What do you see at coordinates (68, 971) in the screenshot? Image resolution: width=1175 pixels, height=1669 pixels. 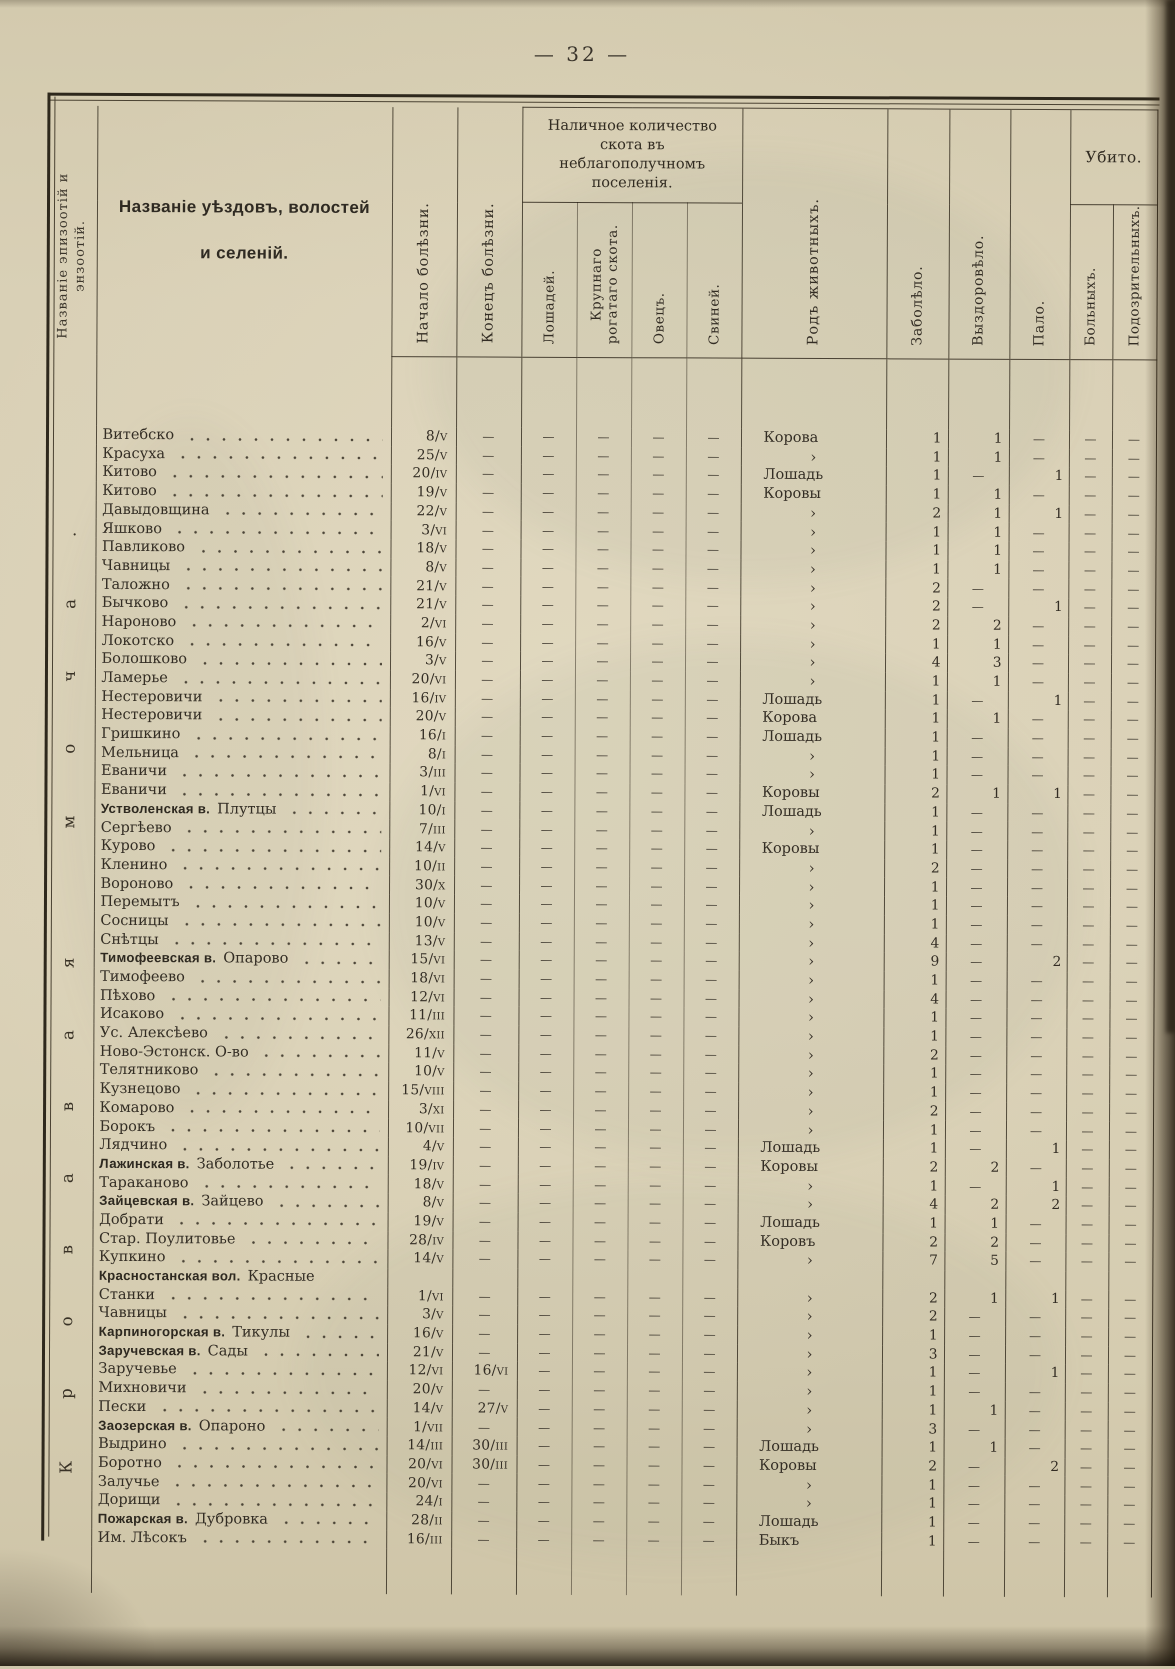 I see `epizootic-name-value: Кровавая моча.` at bounding box center [68, 971].